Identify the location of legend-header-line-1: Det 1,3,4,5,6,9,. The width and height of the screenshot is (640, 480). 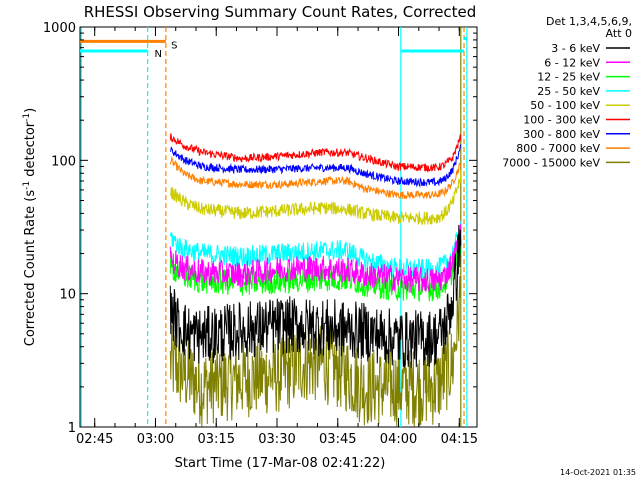
(589, 21).